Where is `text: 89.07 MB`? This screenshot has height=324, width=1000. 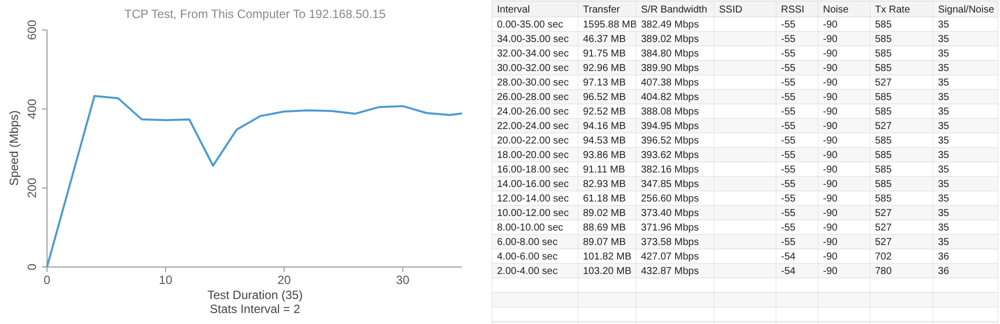 text: 89.07 MB is located at coordinates (604, 242).